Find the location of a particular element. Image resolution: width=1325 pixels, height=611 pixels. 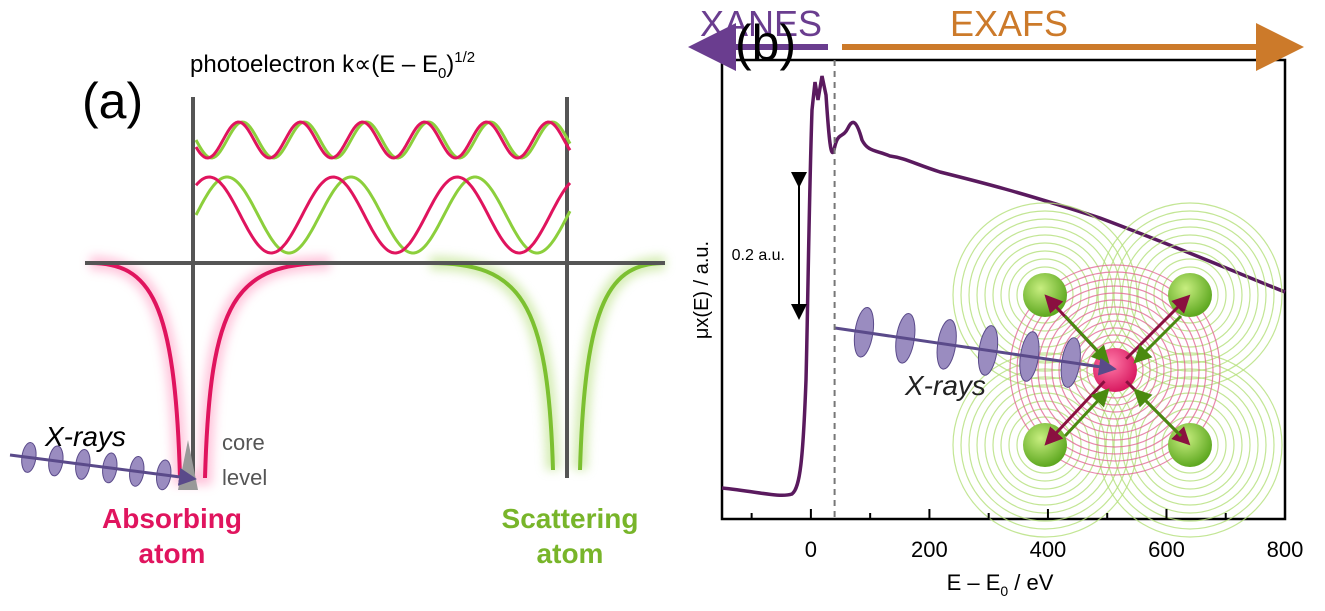

xray-wave is located at coordinates (103, 466).